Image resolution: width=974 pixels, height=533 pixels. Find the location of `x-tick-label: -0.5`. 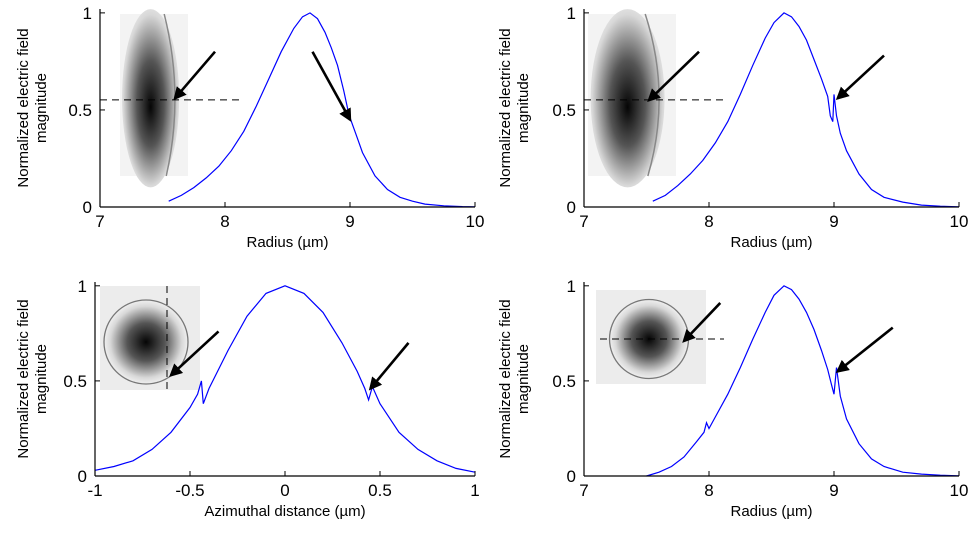

x-tick-label: -0.5 is located at coordinates (189, 490).